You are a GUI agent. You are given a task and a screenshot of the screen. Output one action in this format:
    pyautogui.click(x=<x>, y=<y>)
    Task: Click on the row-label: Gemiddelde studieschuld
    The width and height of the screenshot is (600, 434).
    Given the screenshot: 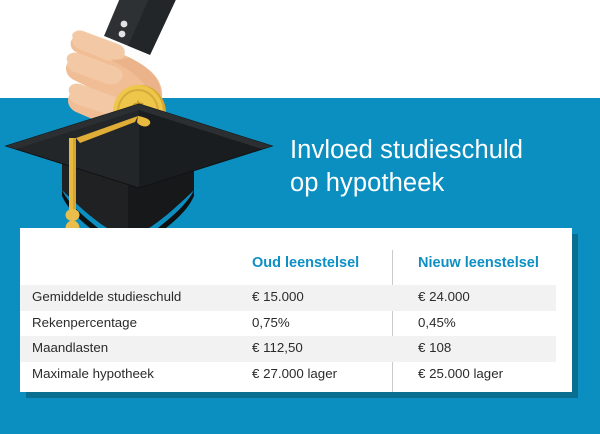 What is the action you would take?
    pyautogui.click(x=107, y=296)
    